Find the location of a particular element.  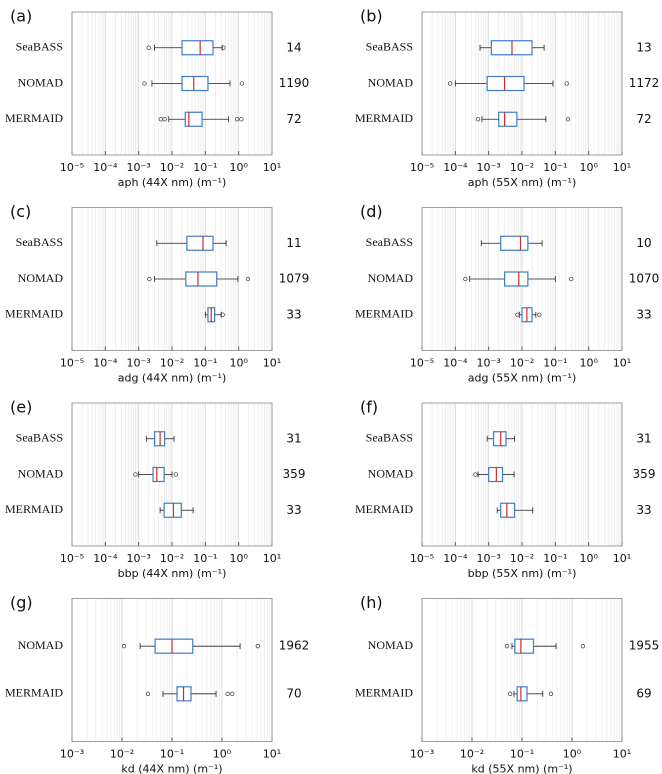

x-axis-label: bbp (55X nm) (m⁻¹) is located at coordinates (522, 573).